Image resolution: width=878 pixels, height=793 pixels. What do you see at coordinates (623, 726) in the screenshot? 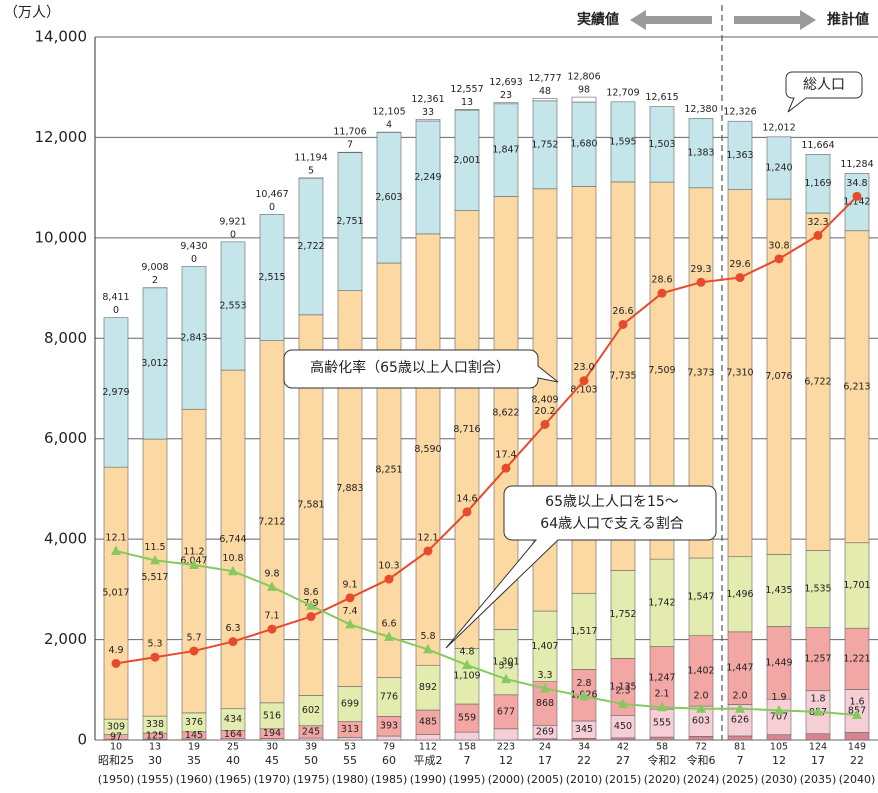
I see `bar-value-label: 450` at bounding box center [623, 726].